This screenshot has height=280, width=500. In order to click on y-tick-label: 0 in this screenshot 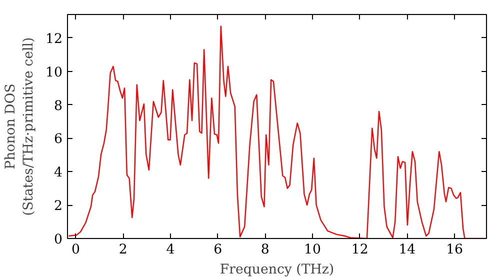, I will do `click(58, 240)`.